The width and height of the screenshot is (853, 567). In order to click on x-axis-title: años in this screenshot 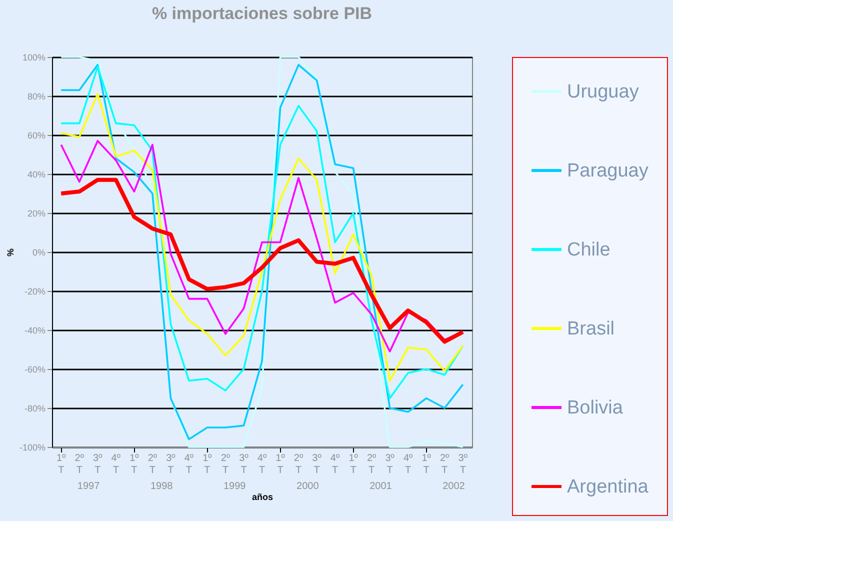, I will do `click(263, 497)`.